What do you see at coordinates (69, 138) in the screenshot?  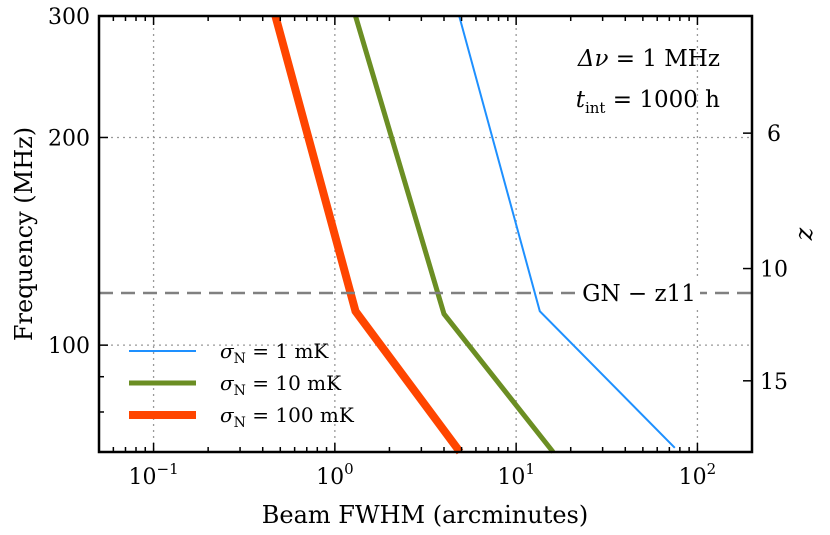 I see `y-tick-label: 200` at bounding box center [69, 138].